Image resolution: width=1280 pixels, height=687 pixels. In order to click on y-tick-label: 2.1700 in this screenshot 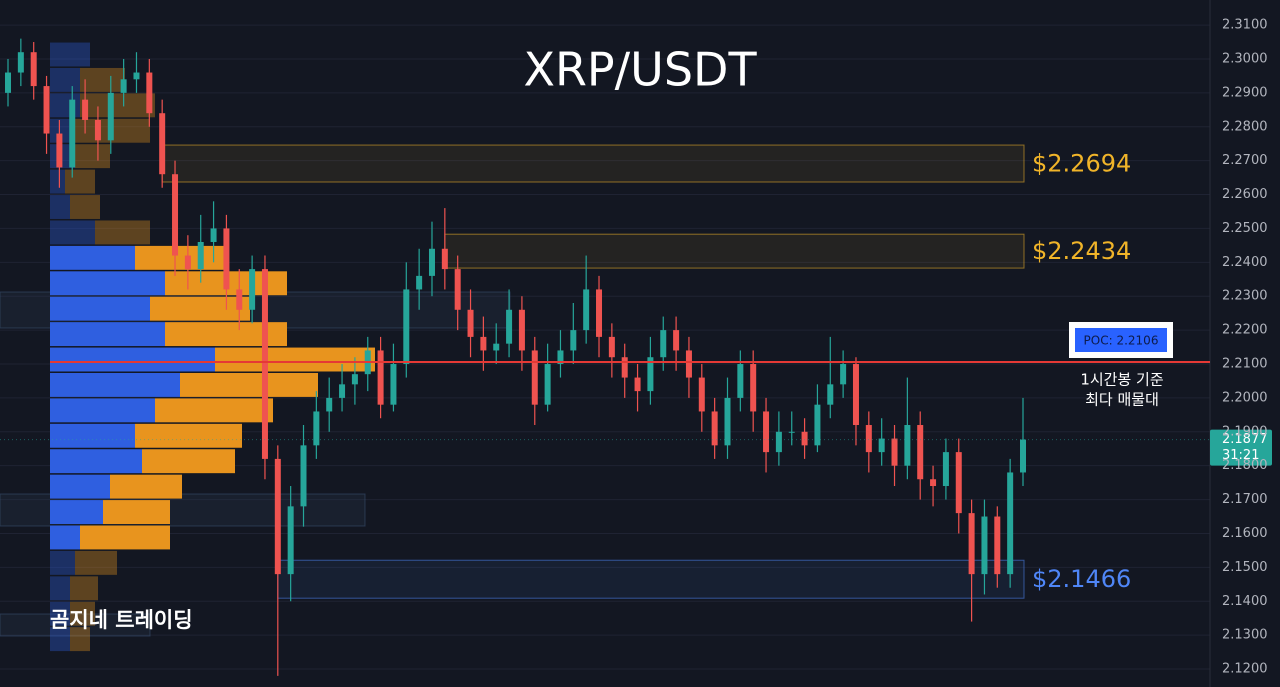, I will do `click(1245, 499)`.